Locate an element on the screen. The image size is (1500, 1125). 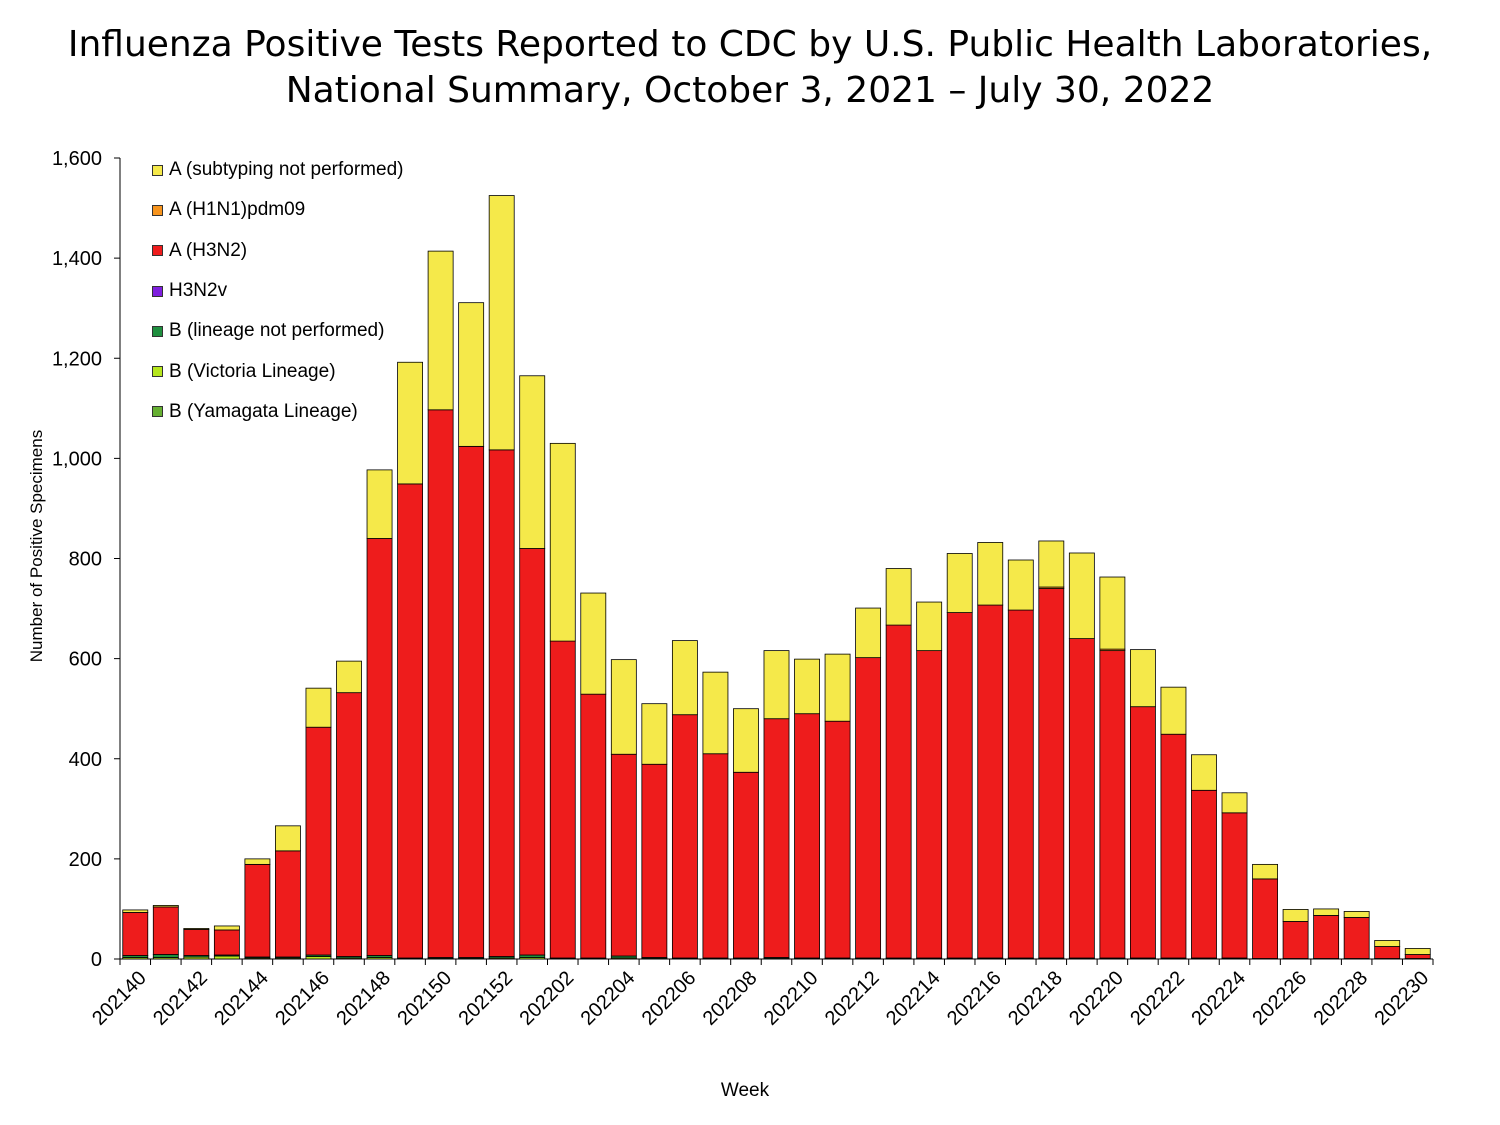
y-tick-label: 1,000 is located at coordinates (77, 459).